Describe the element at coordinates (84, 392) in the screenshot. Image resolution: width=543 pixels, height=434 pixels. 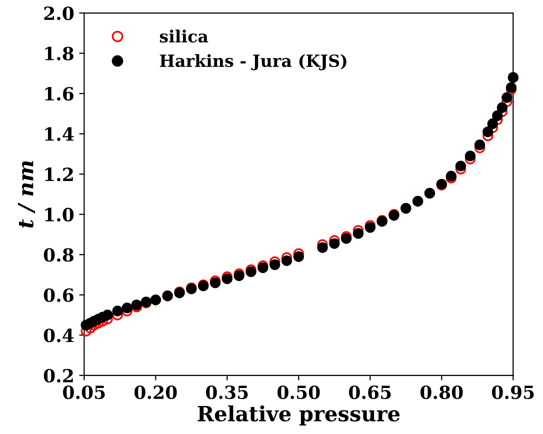
I see `x-tick-label: 0.05` at that location.